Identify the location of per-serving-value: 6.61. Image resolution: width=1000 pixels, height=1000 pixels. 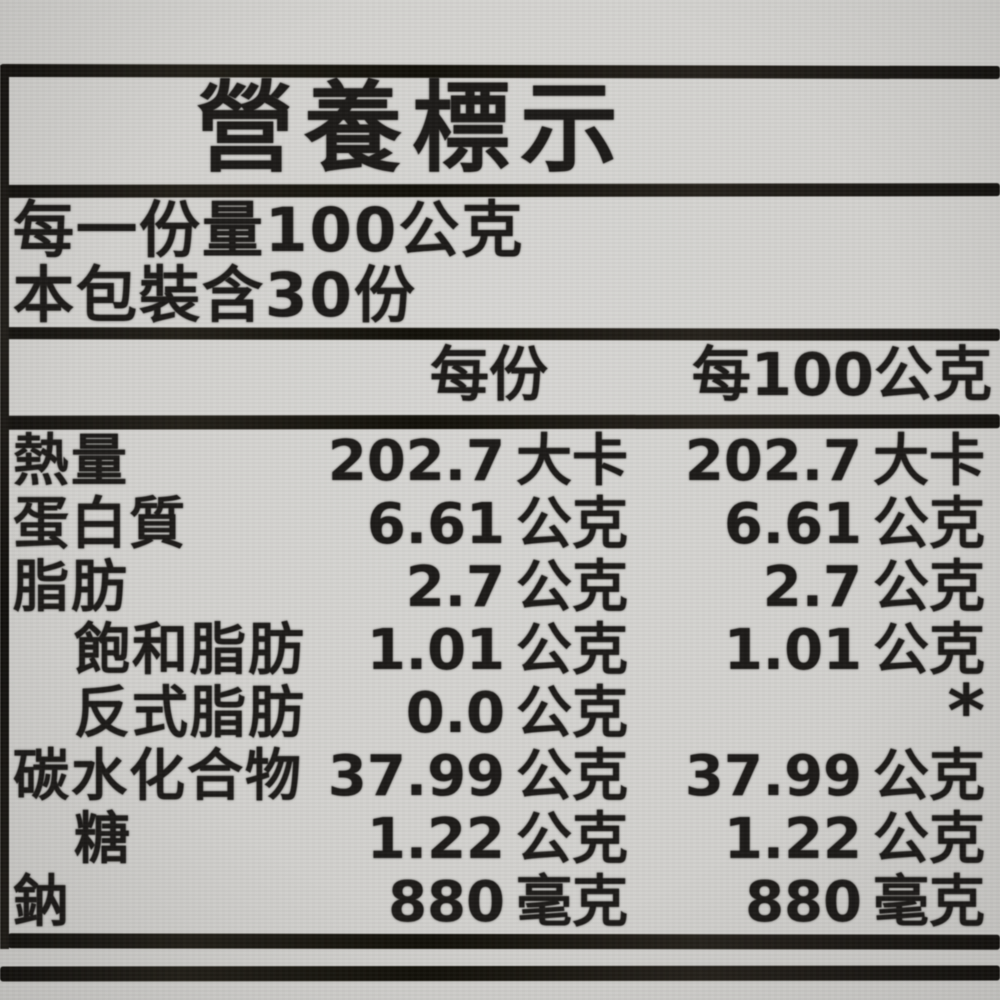
(435, 524).